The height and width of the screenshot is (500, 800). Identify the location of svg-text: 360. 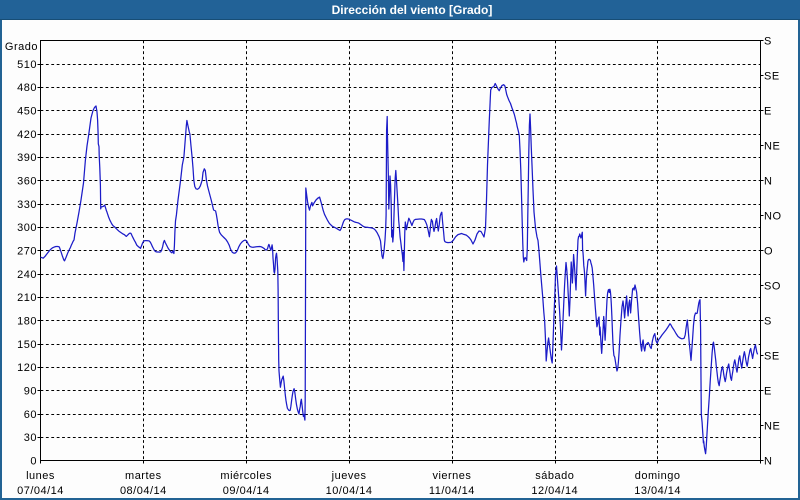
(27, 182).